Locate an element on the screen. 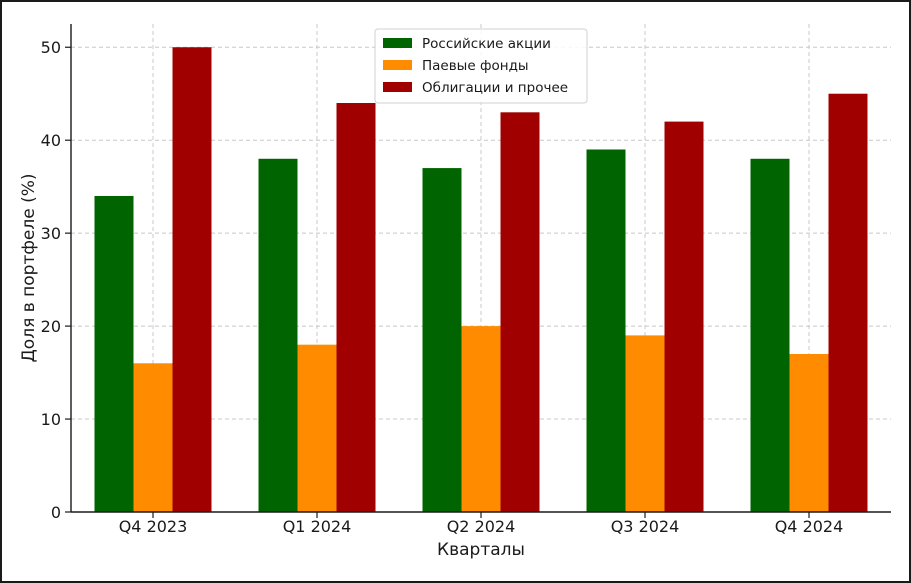  bar-2-q1-2024 is located at coordinates (317, 428).